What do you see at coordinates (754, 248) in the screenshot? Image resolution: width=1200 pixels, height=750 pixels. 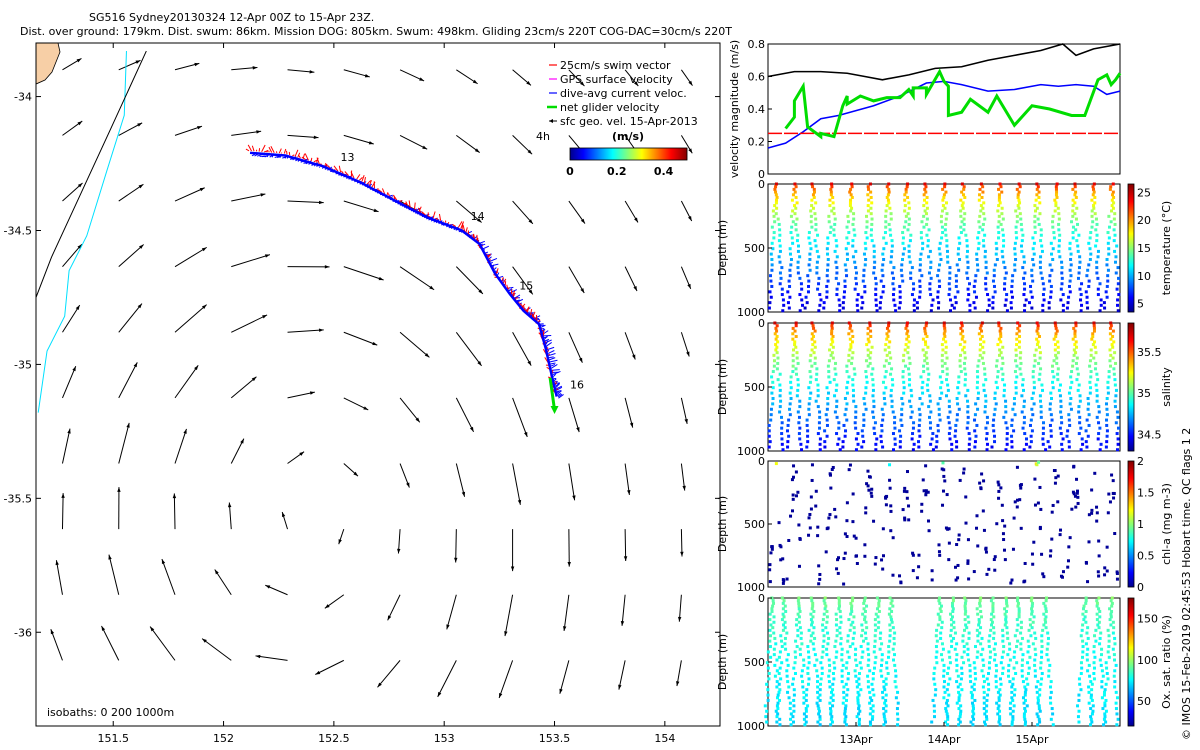 I see `depth-tick-label: 500` at bounding box center [754, 248].